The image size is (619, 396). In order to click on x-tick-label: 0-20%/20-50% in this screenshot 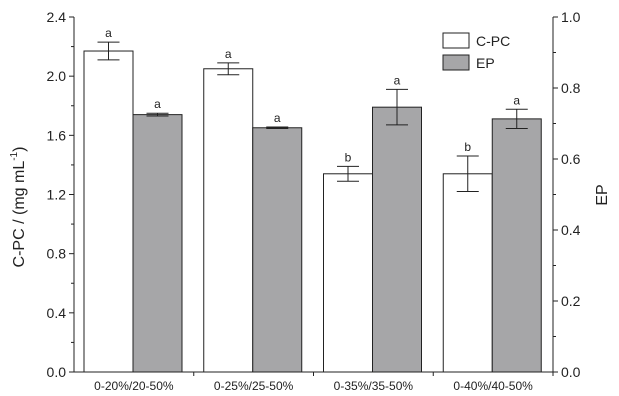, I will do `click(134, 386)`.